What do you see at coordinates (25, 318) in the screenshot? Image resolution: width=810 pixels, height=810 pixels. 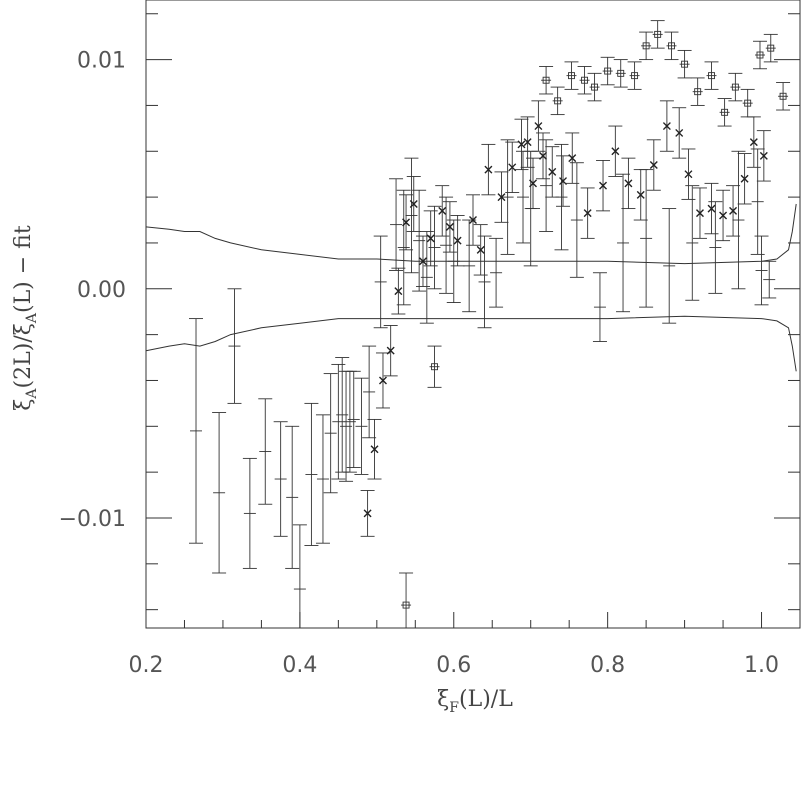 I see `y-axis-label: ξA(2L)/ξA(L) − fit` at bounding box center [25, 318].